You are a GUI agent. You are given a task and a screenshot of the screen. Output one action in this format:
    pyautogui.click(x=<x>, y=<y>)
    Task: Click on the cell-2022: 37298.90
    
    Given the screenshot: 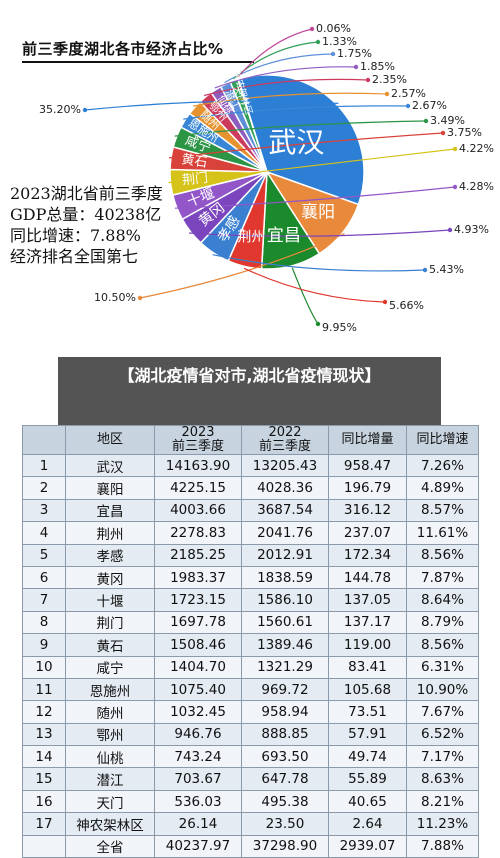 What is the action you would take?
    pyautogui.click(x=285, y=846)
    